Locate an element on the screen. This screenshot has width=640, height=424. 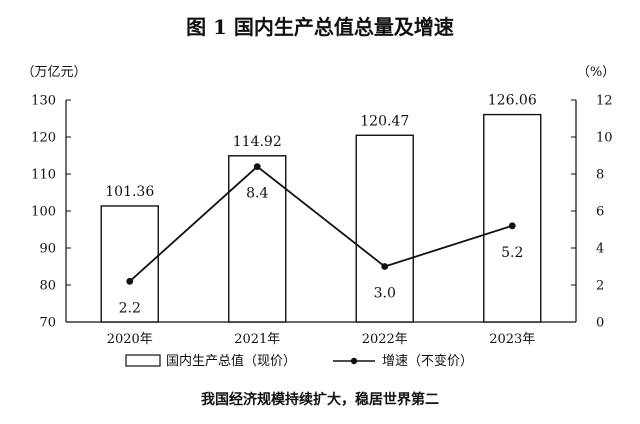
legend-bar-label: 国内生产总值（现价） is located at coordinates (231, 361).